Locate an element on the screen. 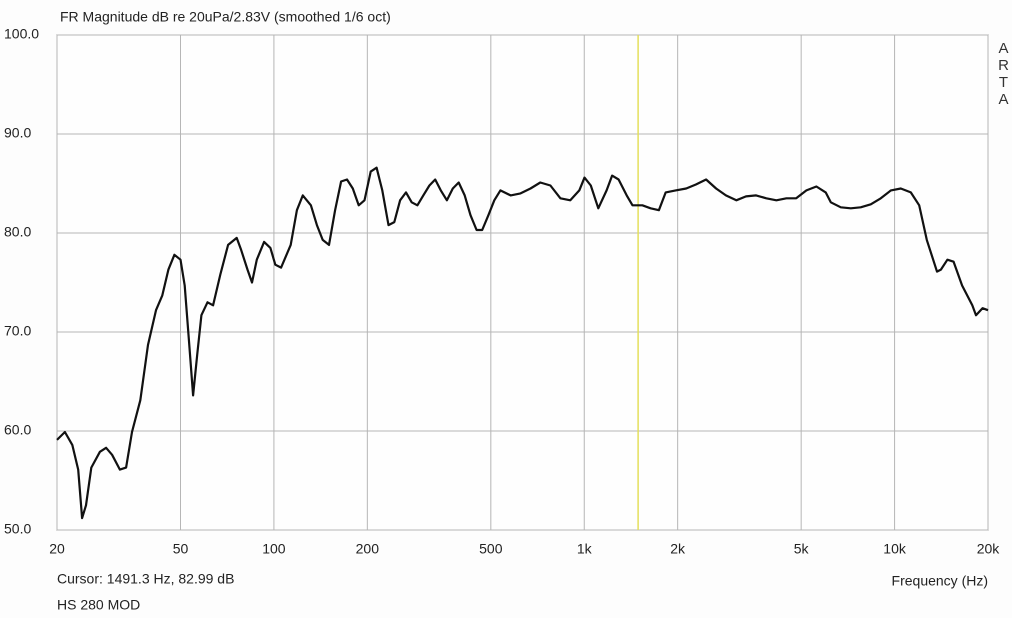  x-tick-label: 2k is located at coordinates (678, 549).